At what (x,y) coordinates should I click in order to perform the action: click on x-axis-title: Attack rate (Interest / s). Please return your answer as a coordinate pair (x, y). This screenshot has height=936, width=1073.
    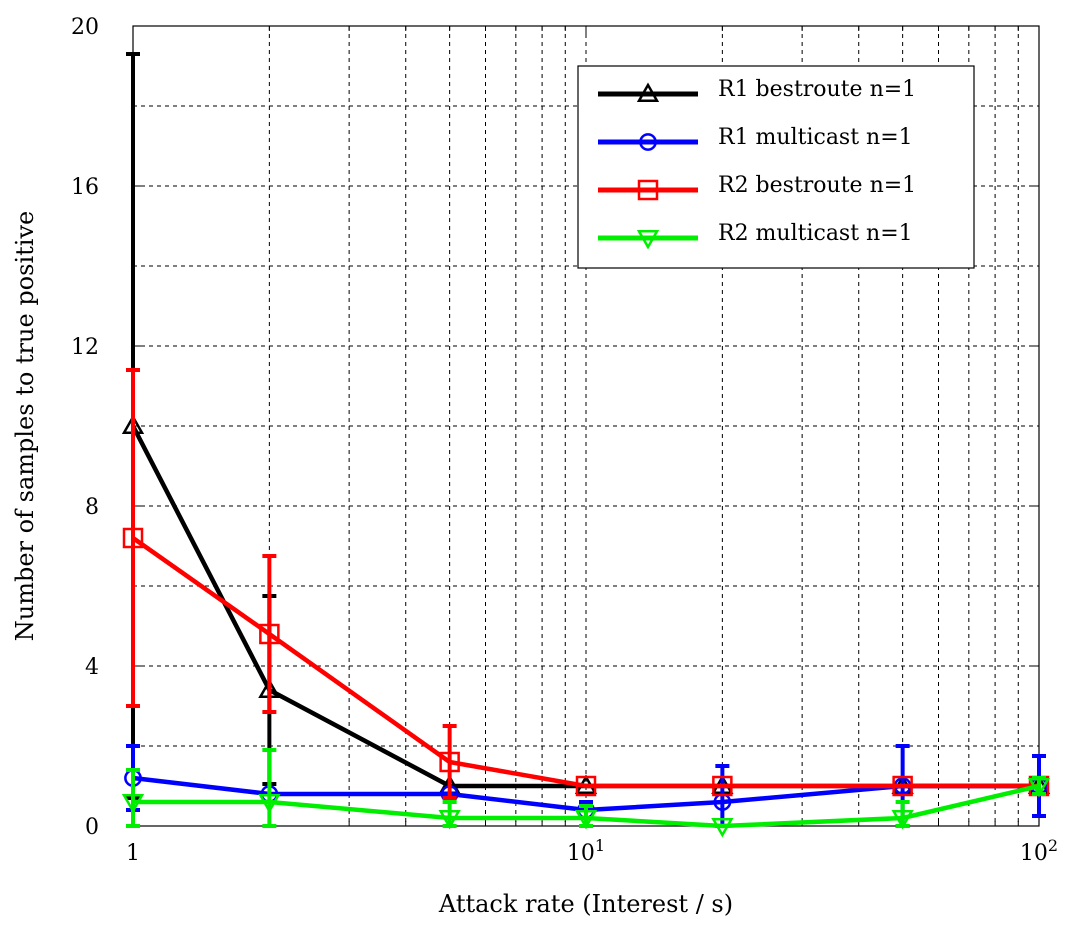
    Looking at the image, I should click on (585, 904).